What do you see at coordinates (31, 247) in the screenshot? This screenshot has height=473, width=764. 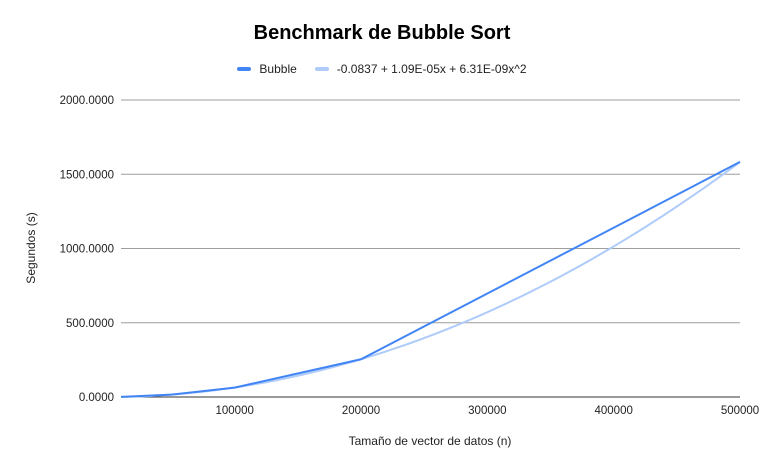 I see `y-axis-label: Segundos (s)` at bounding box center [31, 247].